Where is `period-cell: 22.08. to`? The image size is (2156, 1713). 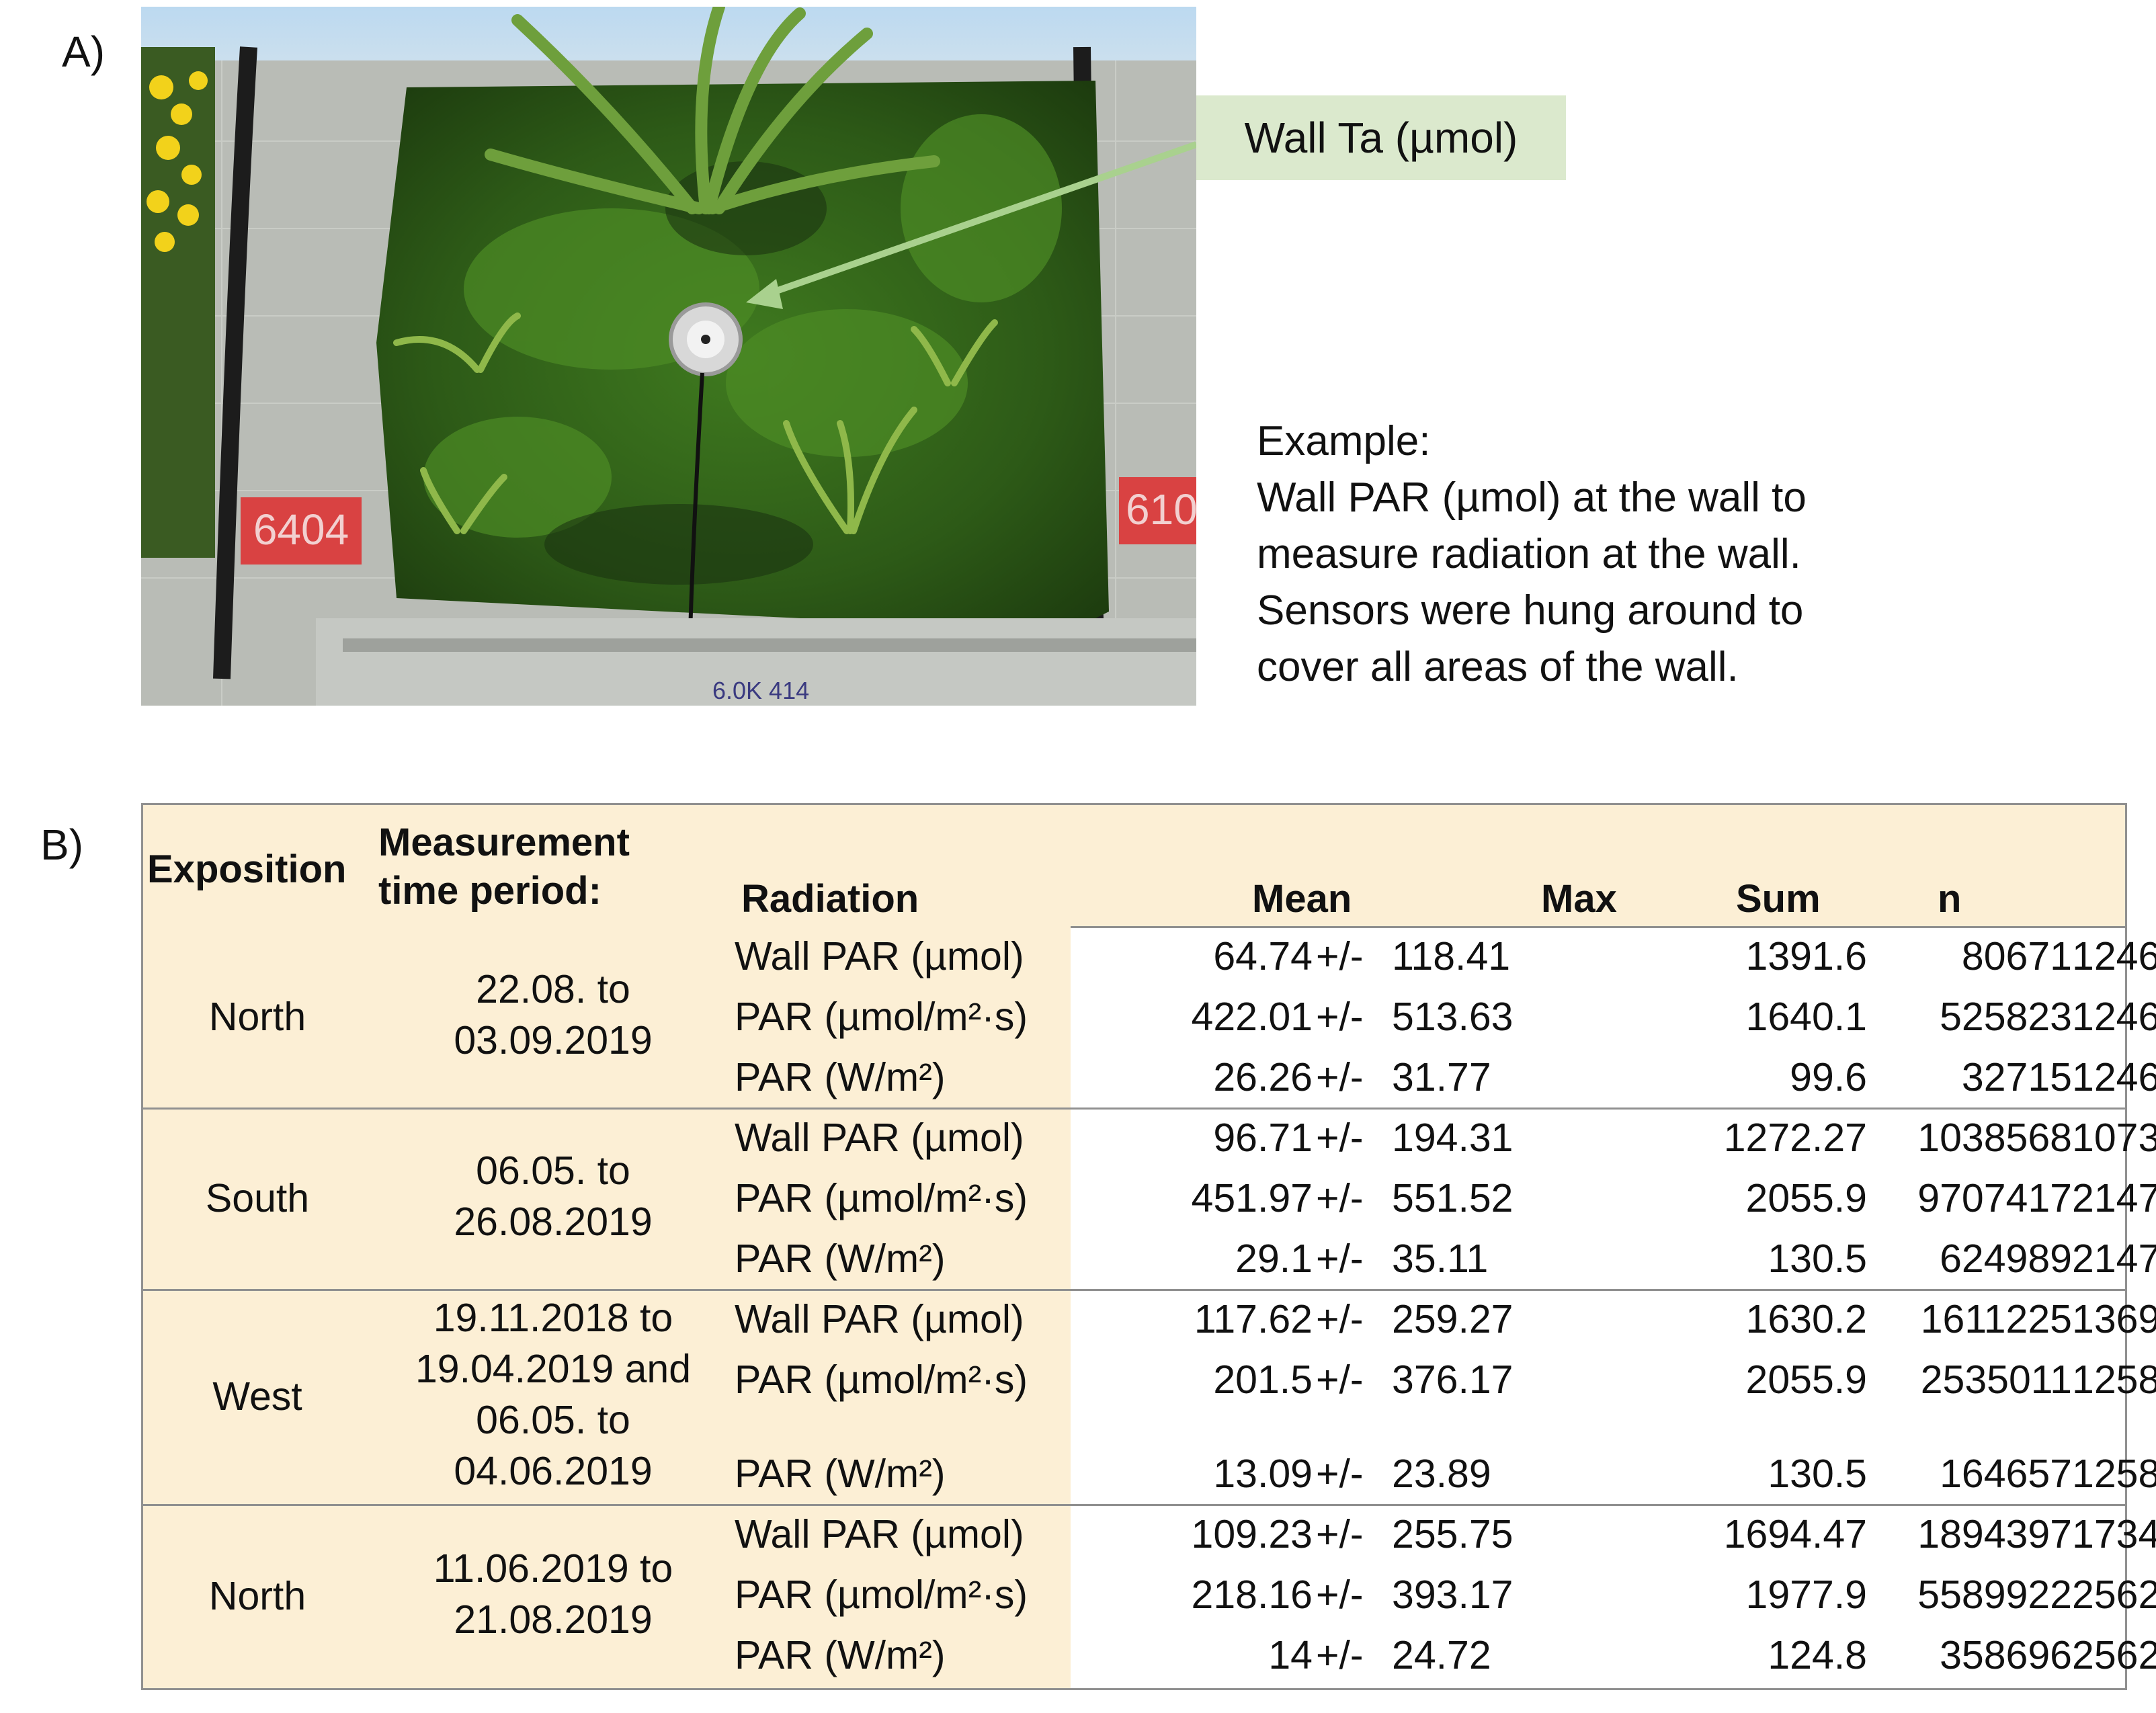
period-cell: 22.08. to is located at coordinates (553, 989).